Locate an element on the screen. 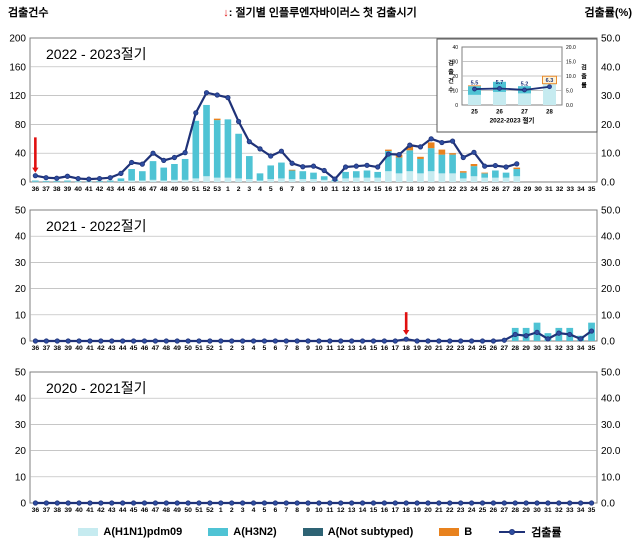  svg-text: 15 is located at coordinates (374, 510).